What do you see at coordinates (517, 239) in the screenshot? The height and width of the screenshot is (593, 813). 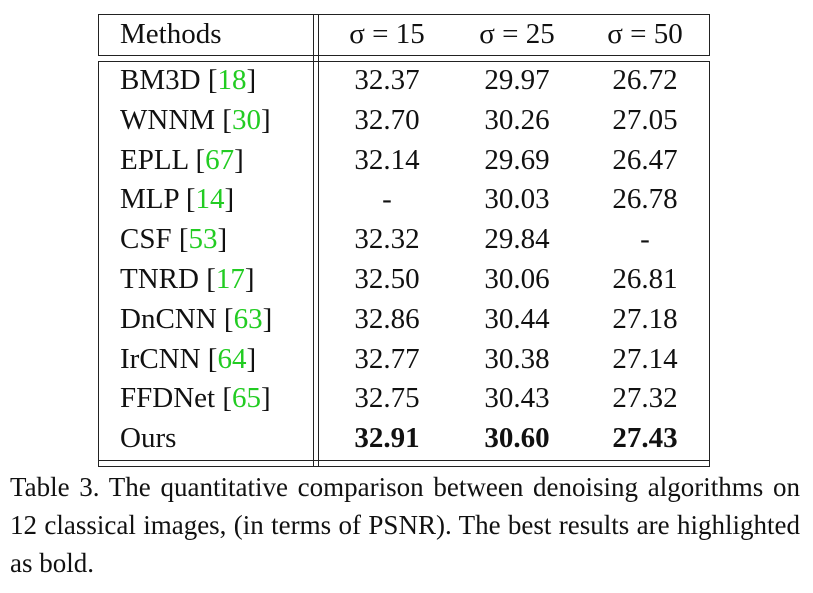 I see `value-cell: 29.84` at bounding box center [517, 239].